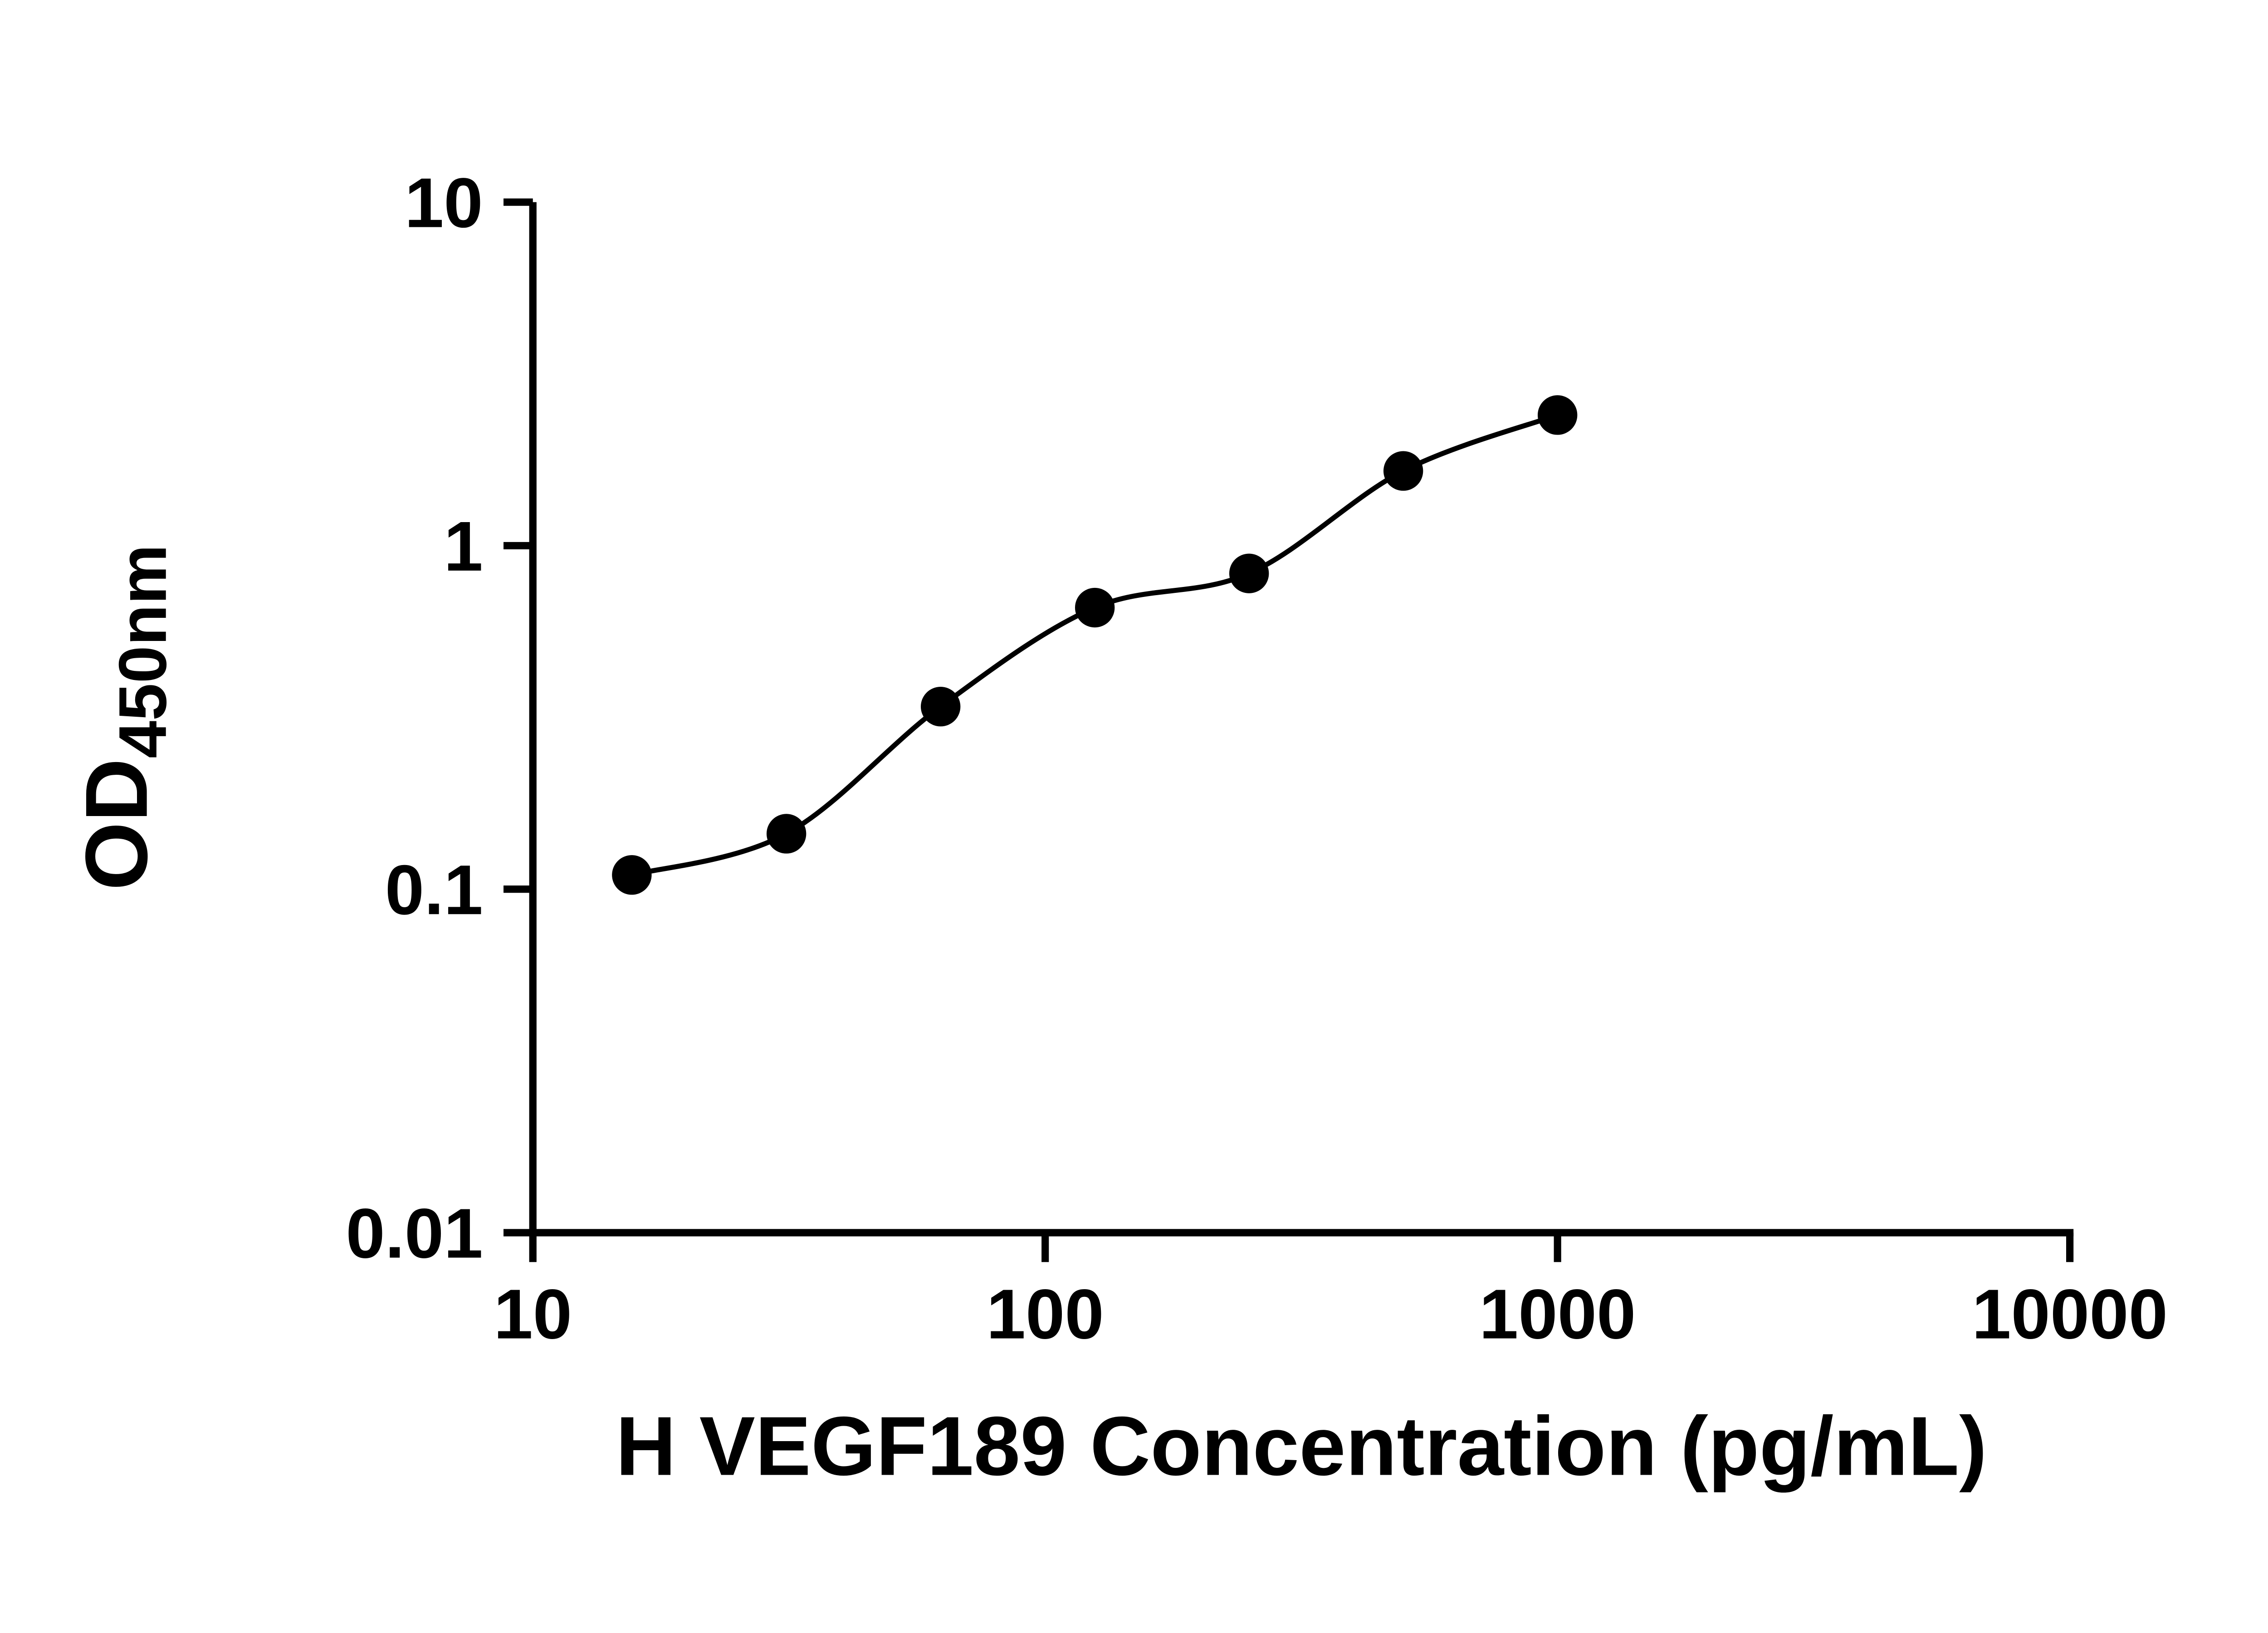 The image size is (2268, 1633). I want to click on y-tick-label: 10, so click(444, 202).